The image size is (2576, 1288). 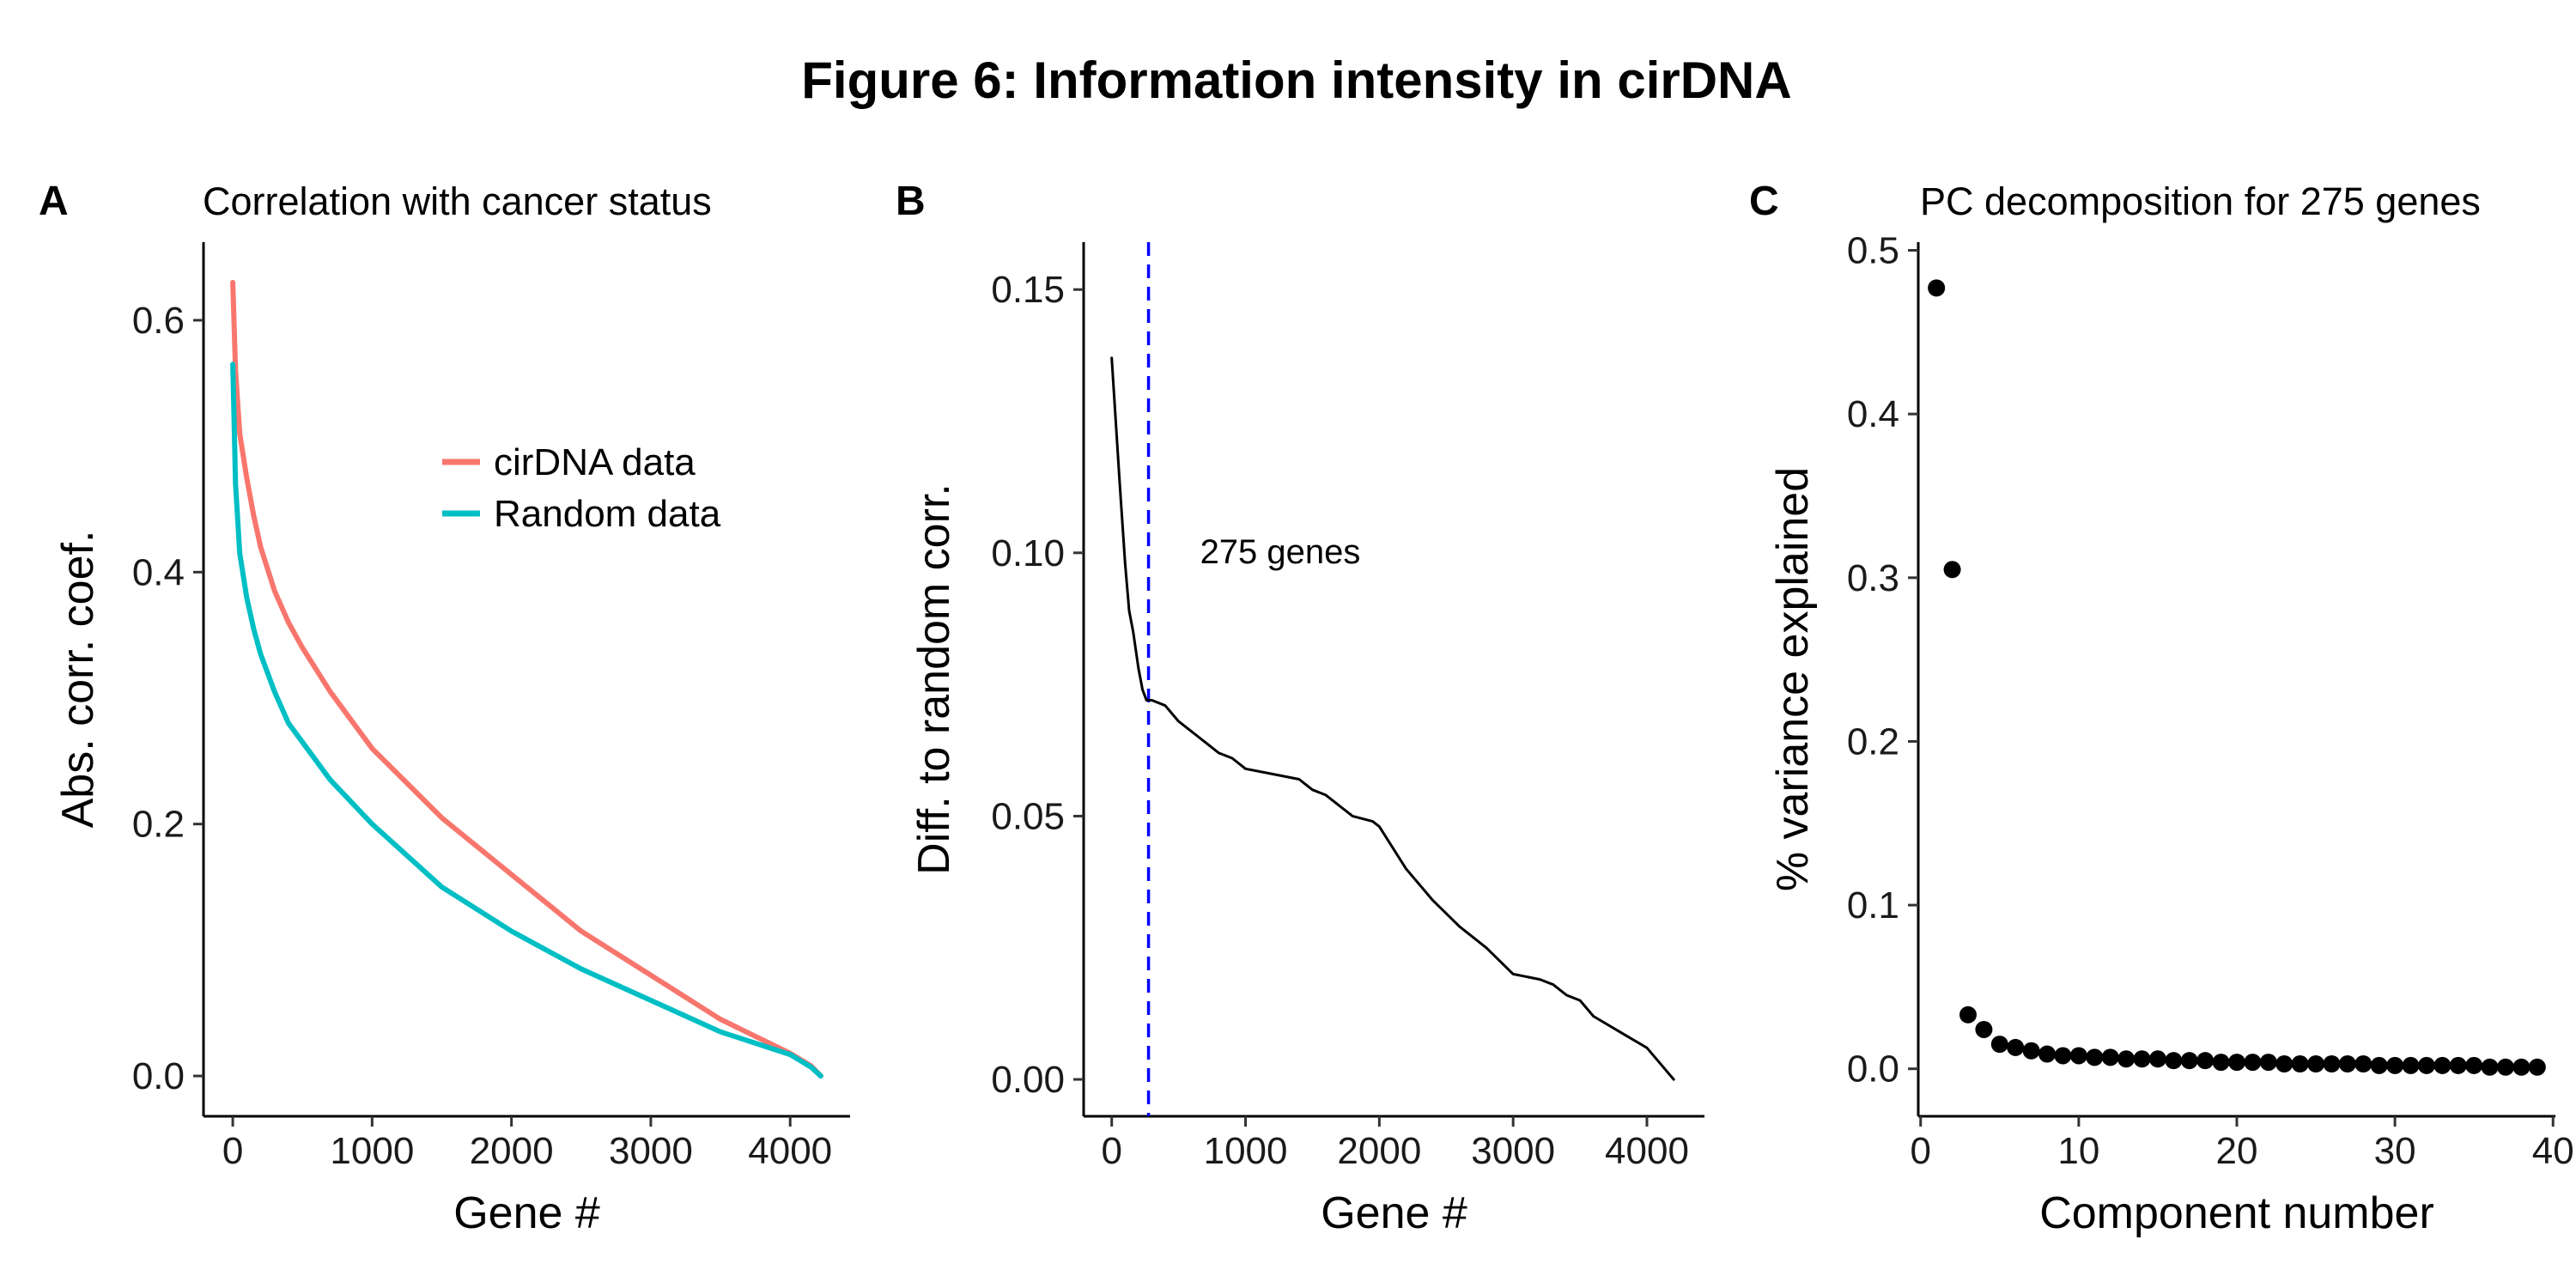 I want to click on series-line-cirdna-data, so click(x=526, y=679).